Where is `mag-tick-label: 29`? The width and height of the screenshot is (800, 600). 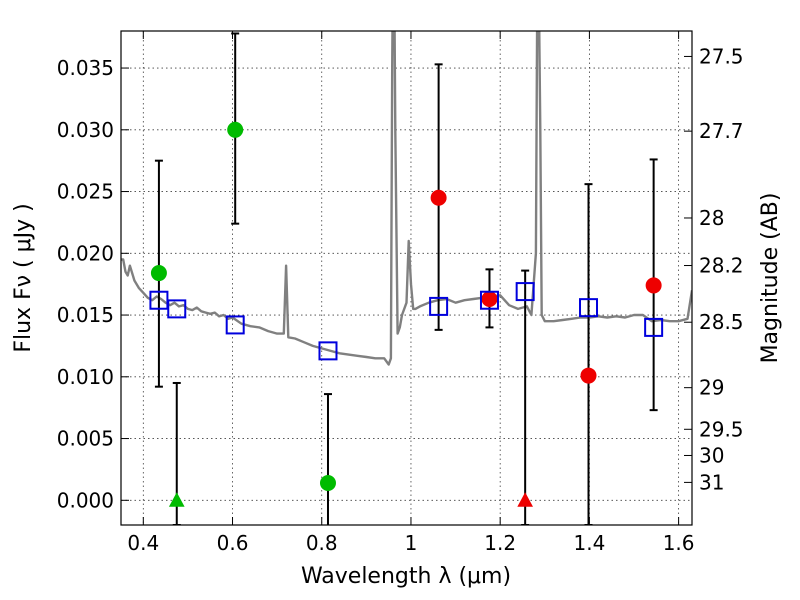 mag-tick-label: 29 is located at coordinates (711, 388).